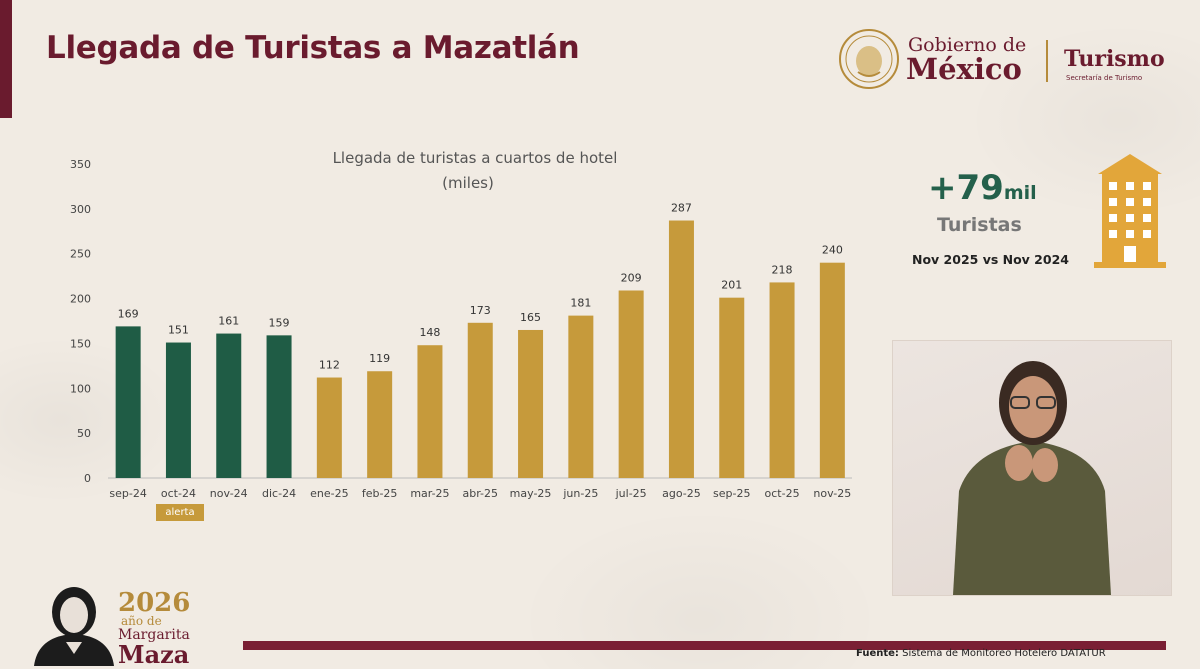 The image size is (1200, 669). Describe the element at coordinates (704, 645) in the screenshot. I see `footer-line` at that location.